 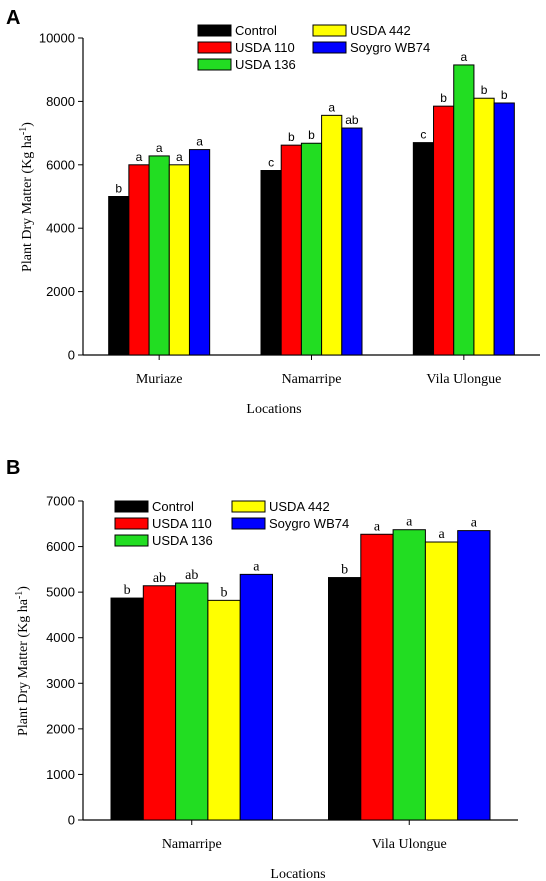 What do you see at coordinates (13, 18) in the screenshot?
I see `panel-a-letter: A` at bounding box center [13, 18].